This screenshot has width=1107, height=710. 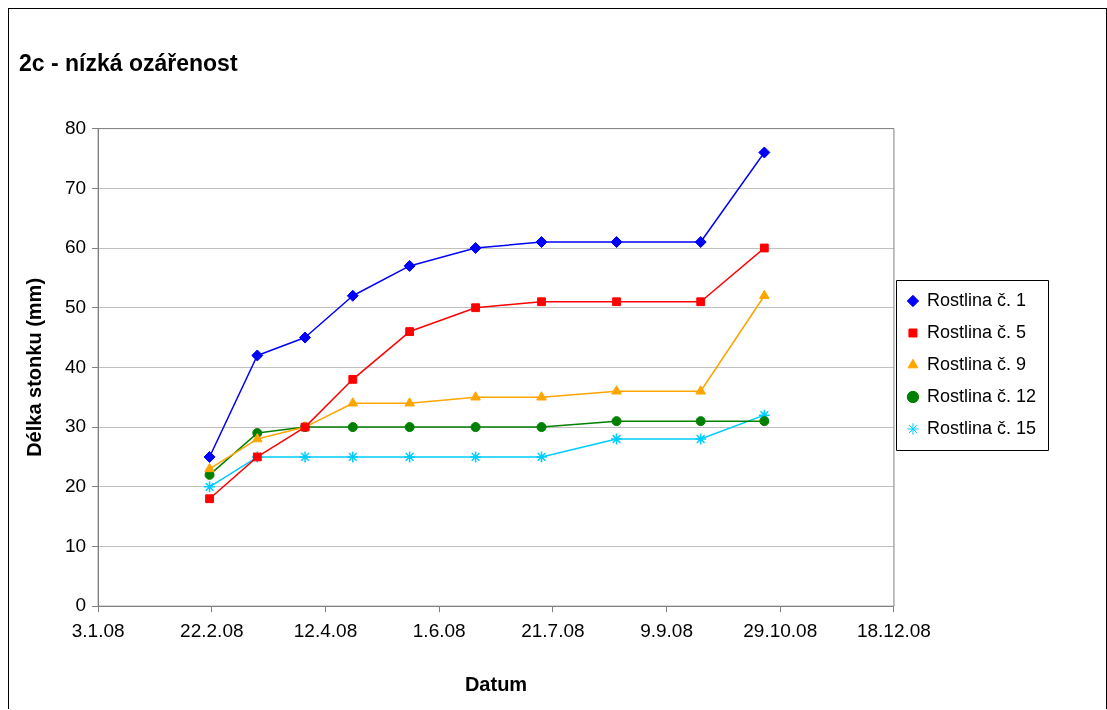 What do you see at coordinates (75, 486) in the screenshot?
I see `y-tick-label: 20` at bounding box center [75, 486].